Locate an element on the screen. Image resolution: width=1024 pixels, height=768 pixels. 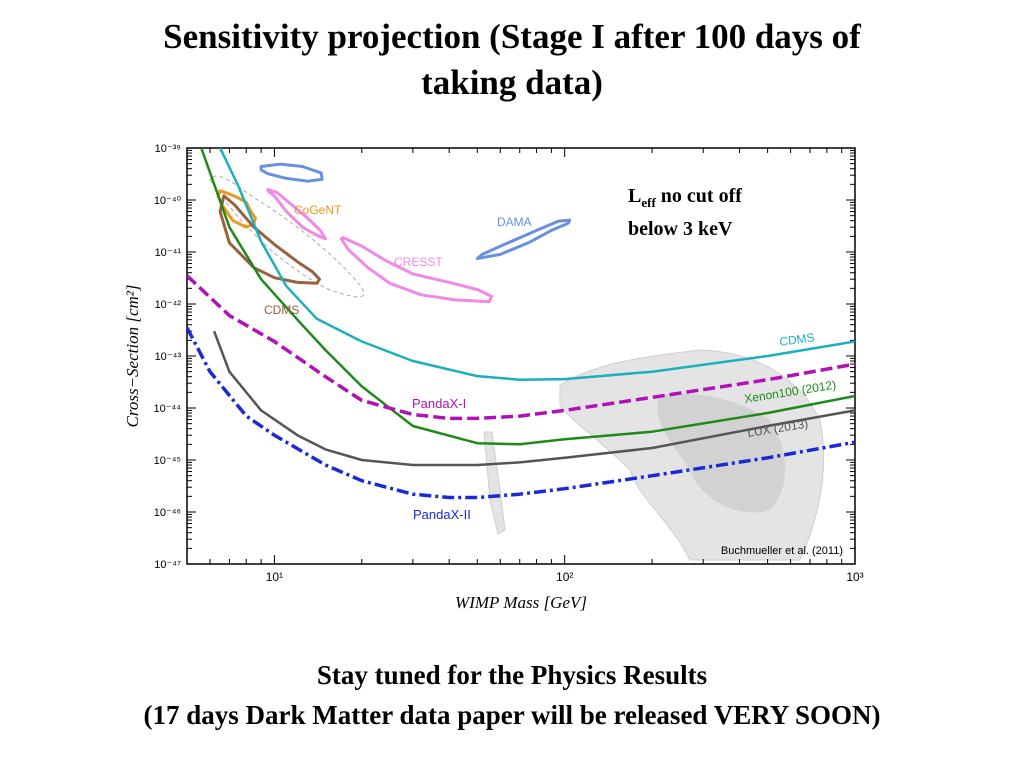
y-tick-label: 10⁻⁴⁰ is located at coordinates (168, 201).